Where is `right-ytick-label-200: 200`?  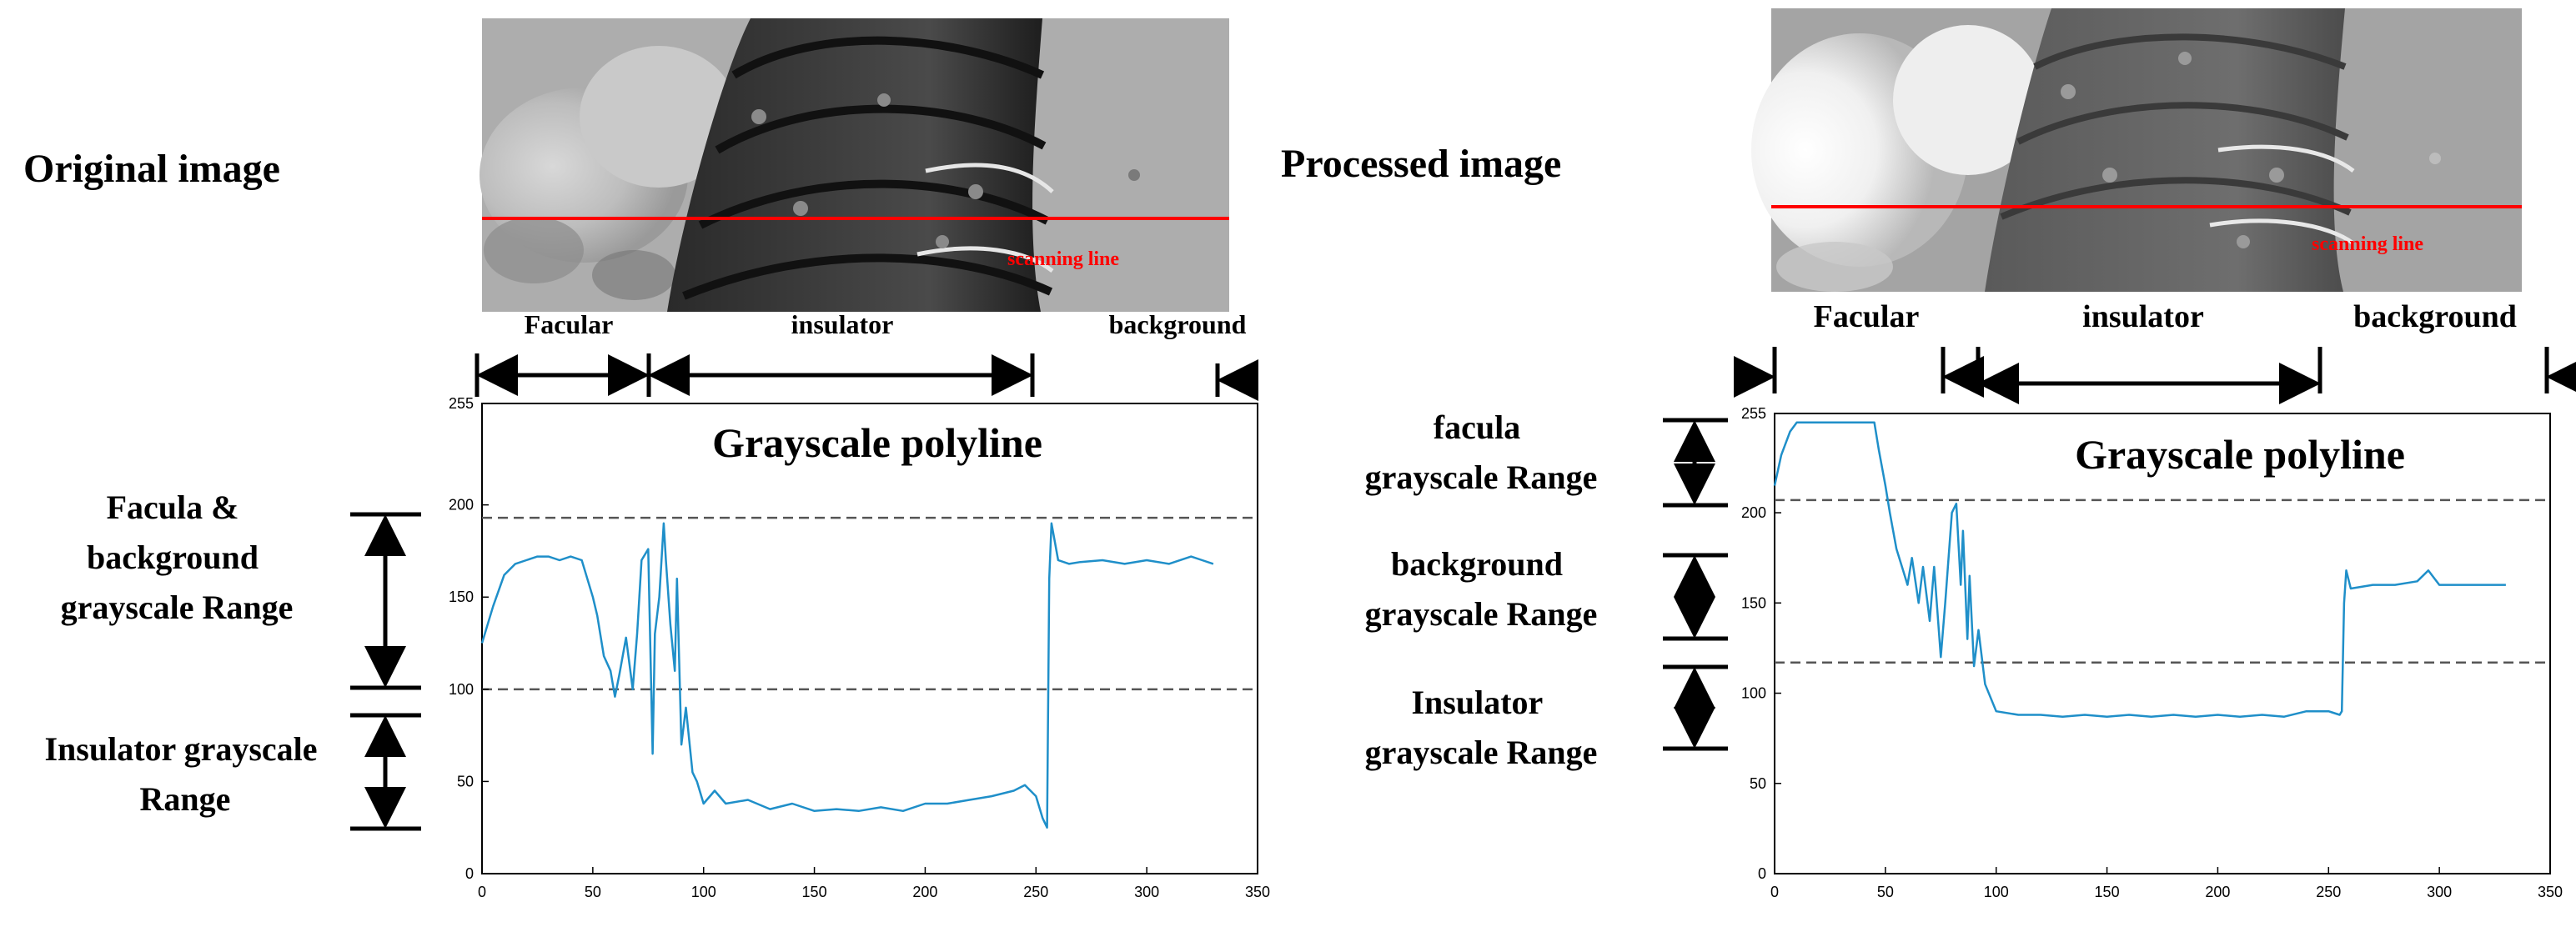
right-ytick-label-200: 200 is located at coordinates (1753, 512).